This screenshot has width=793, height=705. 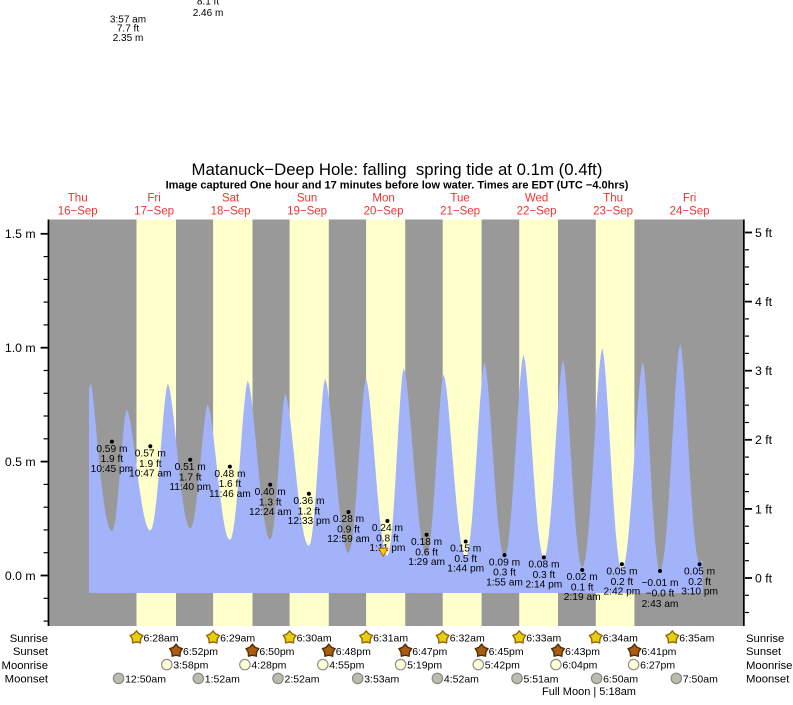 I want to click on svg-text: 0.15 m, so click(x=465, y=549).